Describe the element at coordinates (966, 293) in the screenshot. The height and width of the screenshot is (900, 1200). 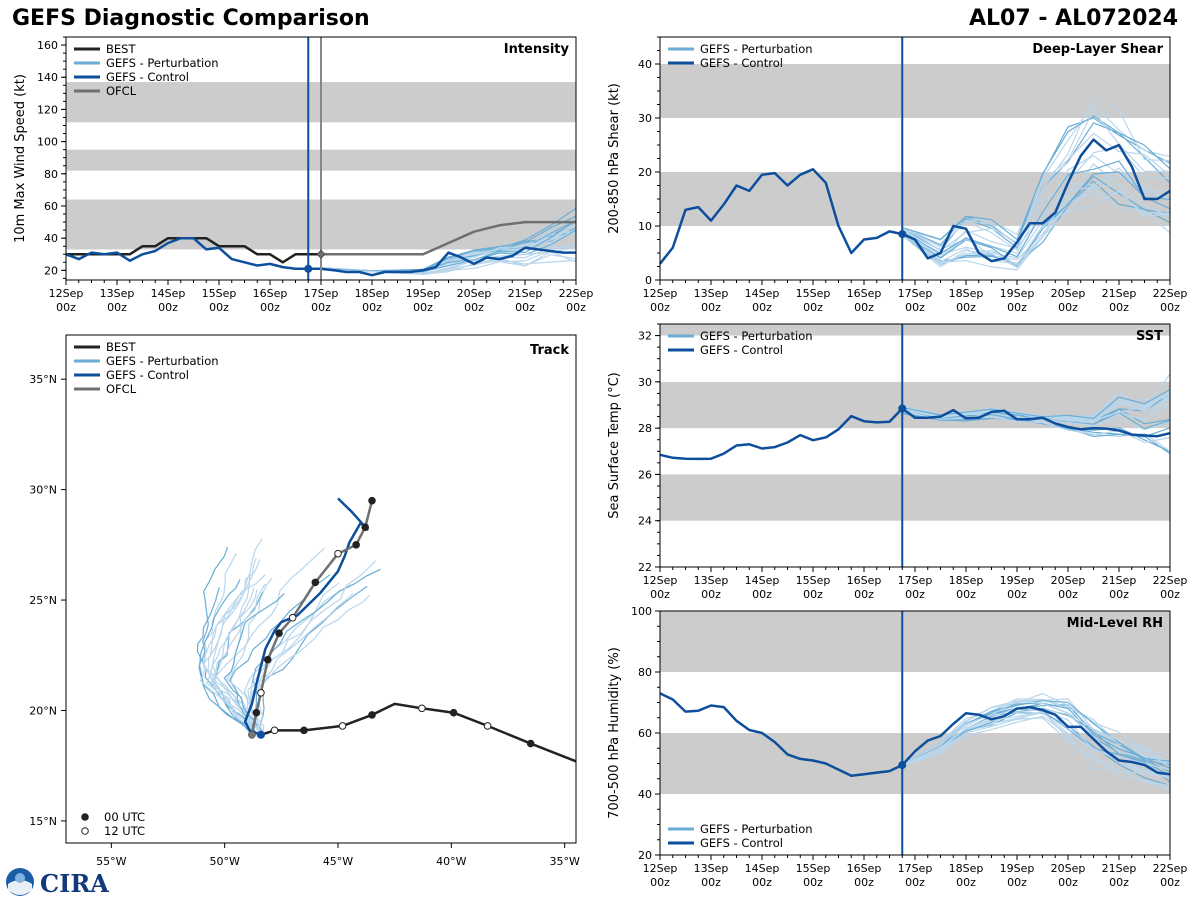
I see `shear-xtick-day: 18Sep` at that location.